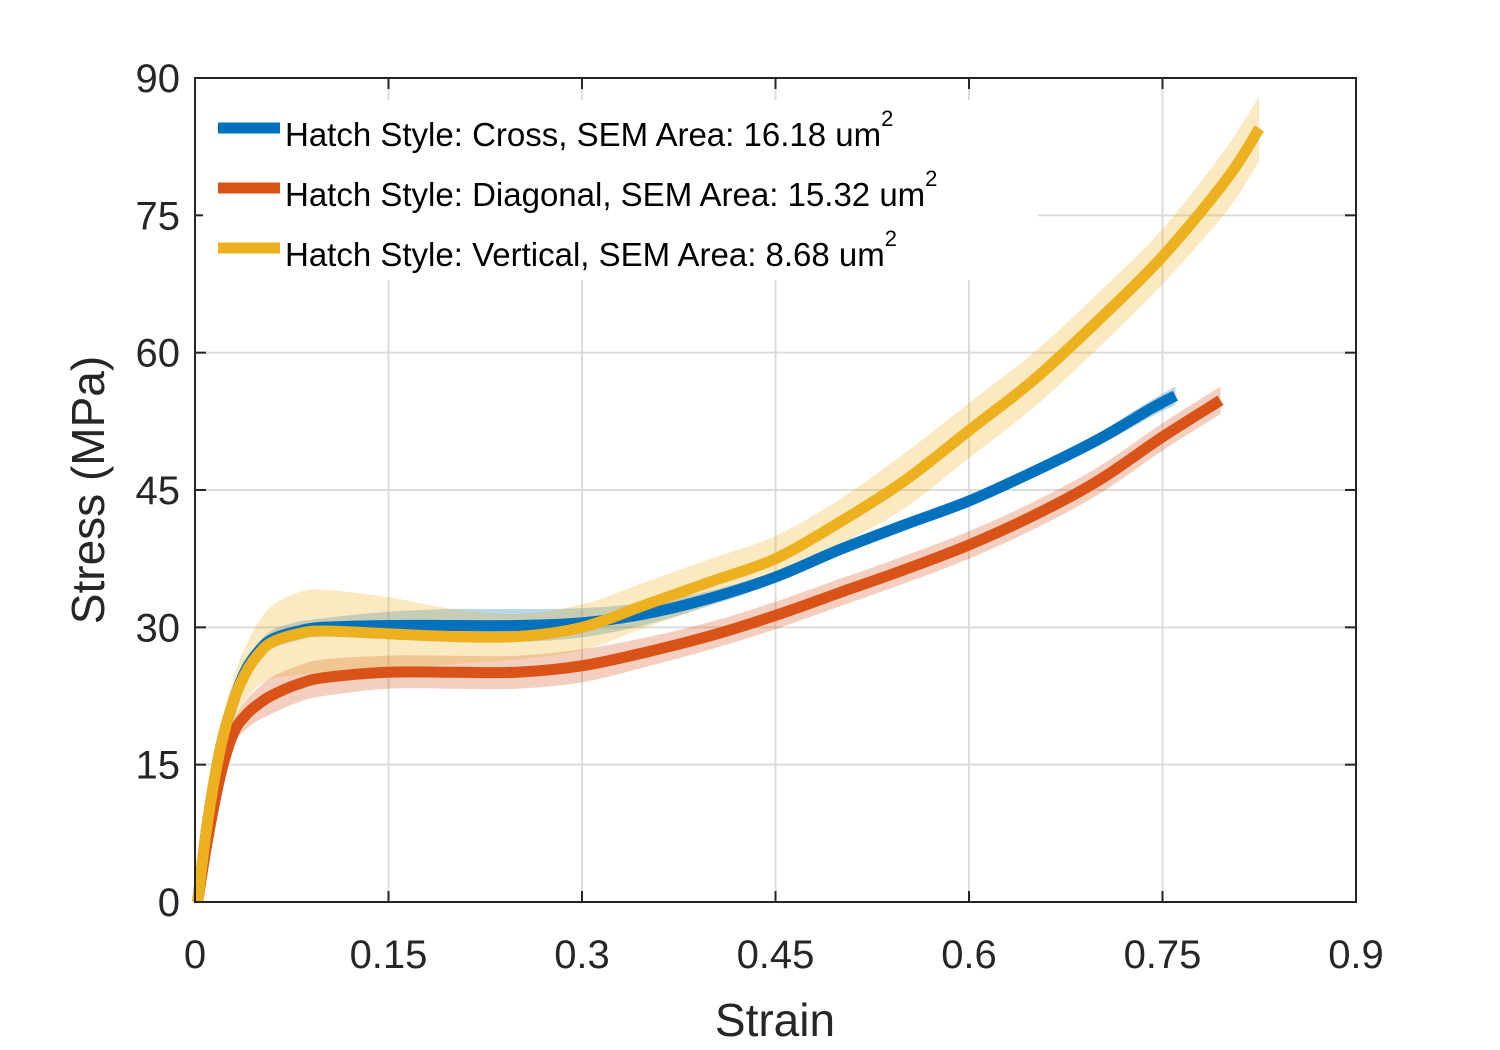  I want to click on x-tick-label: 0.3, so click(582, 955).